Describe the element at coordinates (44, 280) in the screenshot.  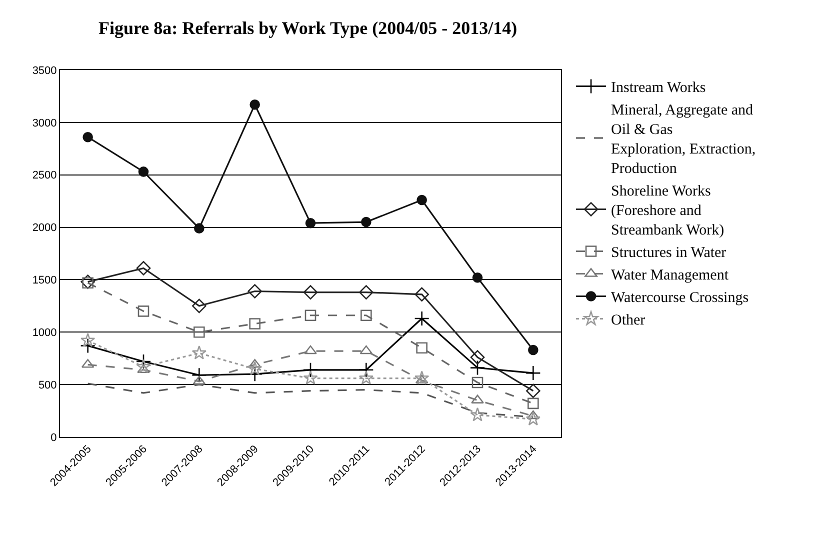
I see `y-tick-label: 1500` at that location.